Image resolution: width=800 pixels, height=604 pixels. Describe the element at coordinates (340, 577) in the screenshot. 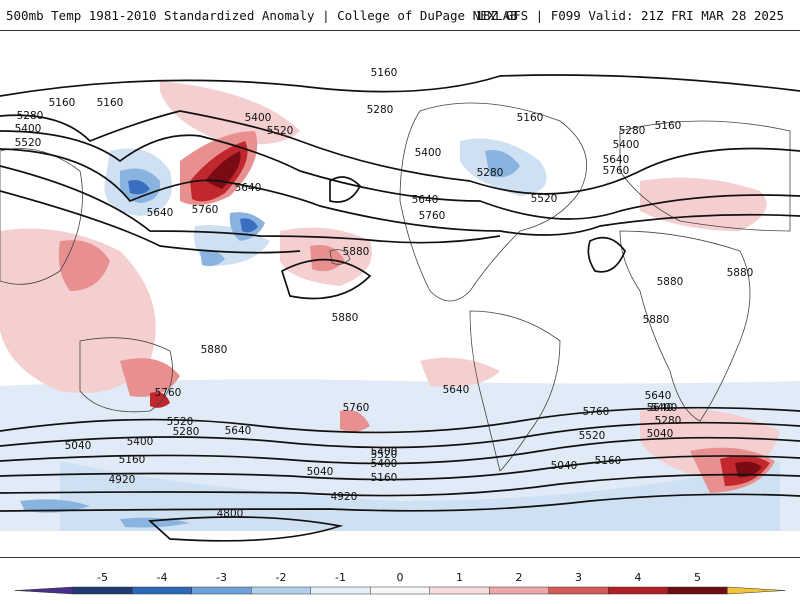

I see `colorbar-tick-label: -1` at that location.